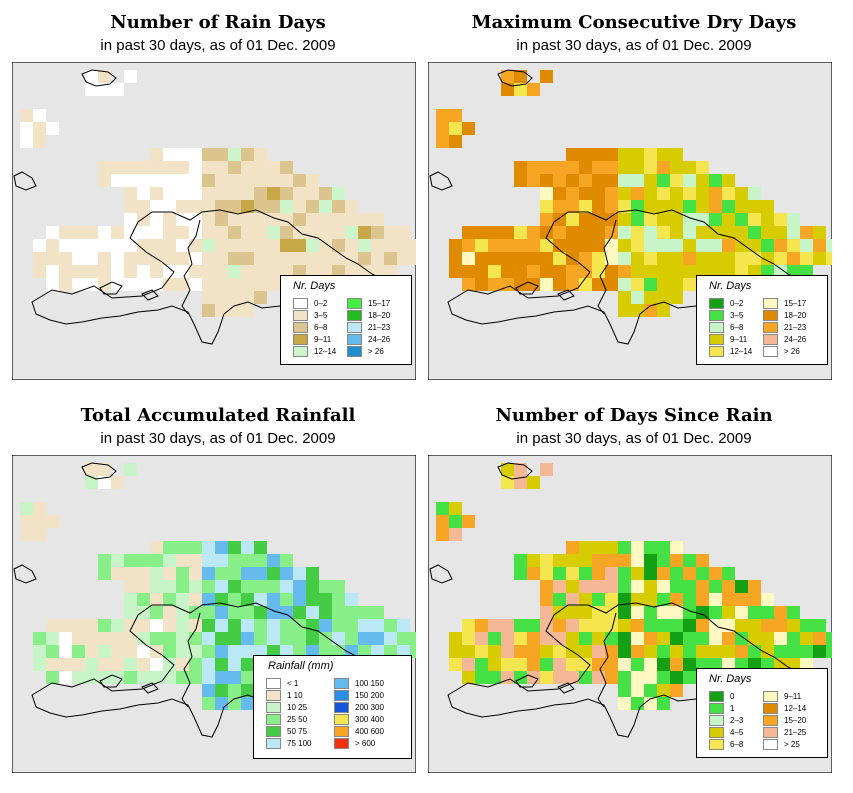  Describe the element at coordinates (721, 708) in the screenshot. I see `legend-item: 1` at that location.